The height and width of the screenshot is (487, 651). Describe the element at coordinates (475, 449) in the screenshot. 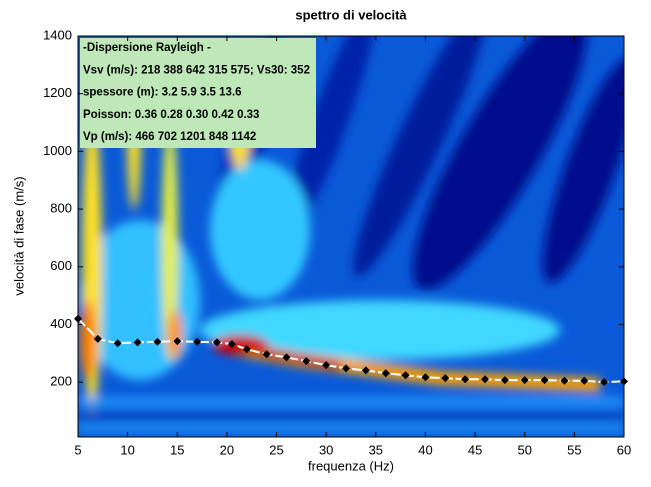

I see `x-tick-label: 45` at that location.